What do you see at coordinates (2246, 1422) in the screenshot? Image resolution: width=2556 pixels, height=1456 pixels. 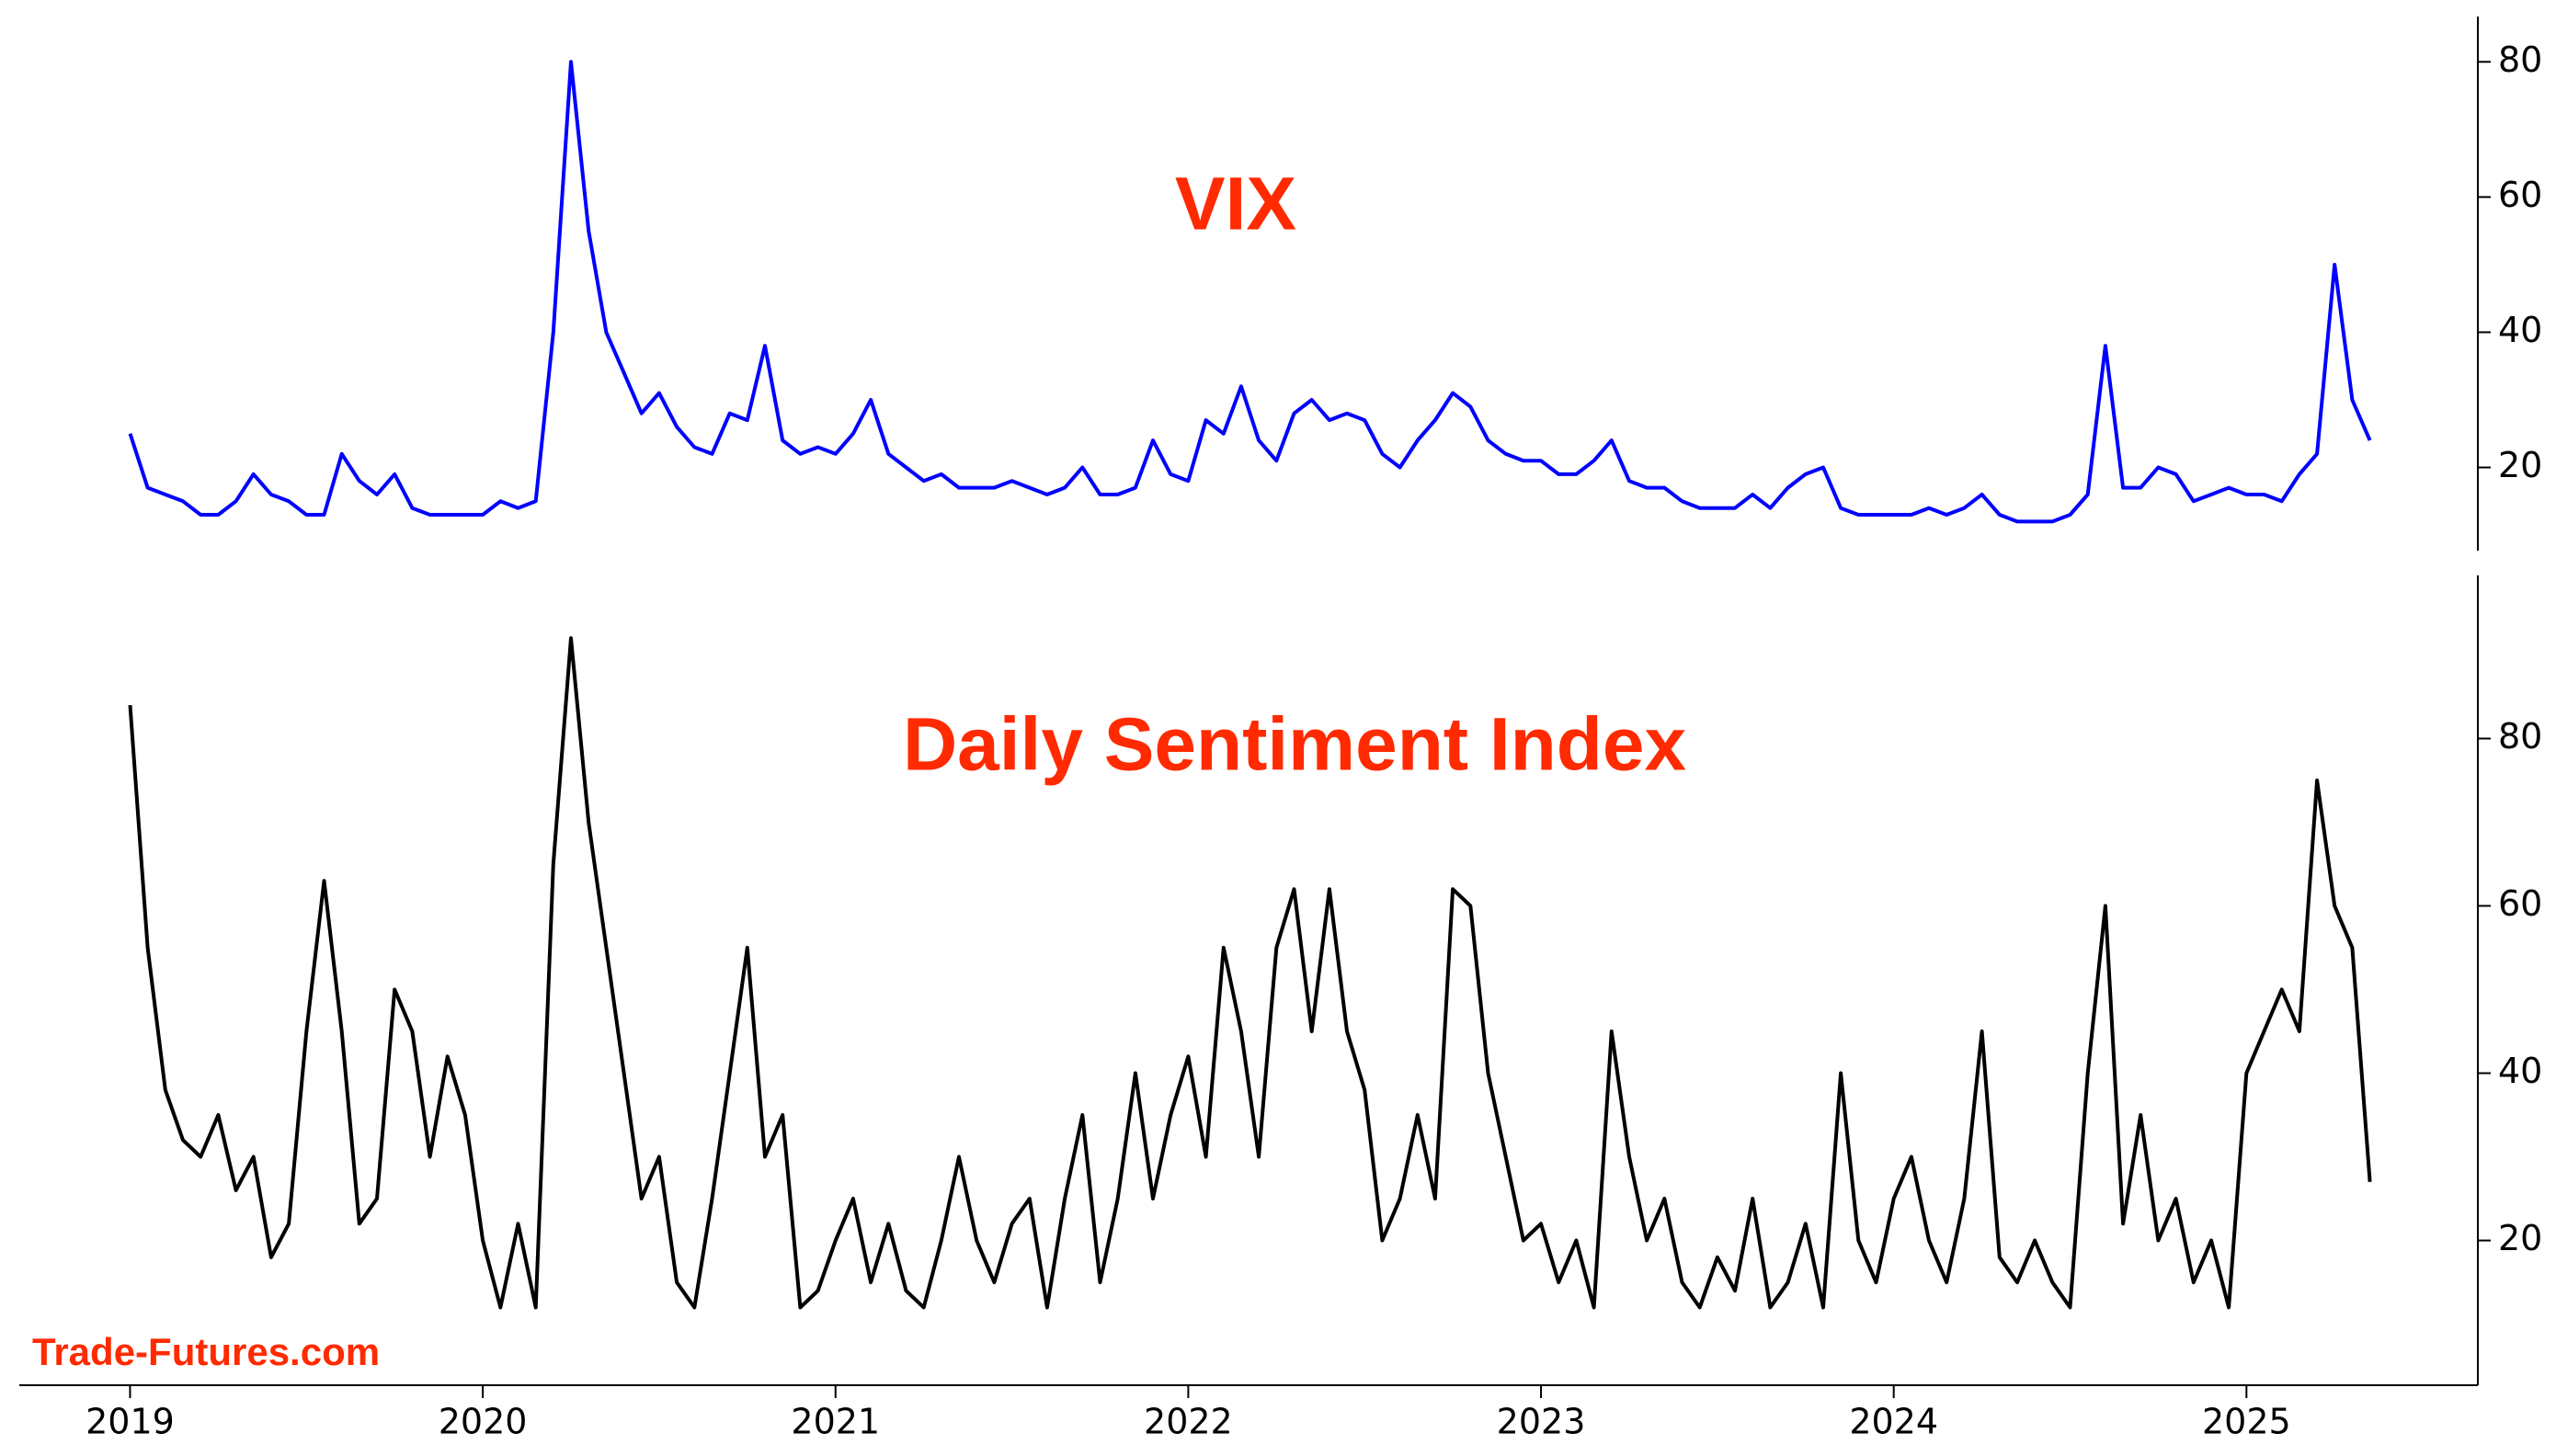 I see `x-tick-label: 2025` at bounding box center [2246, 1422].